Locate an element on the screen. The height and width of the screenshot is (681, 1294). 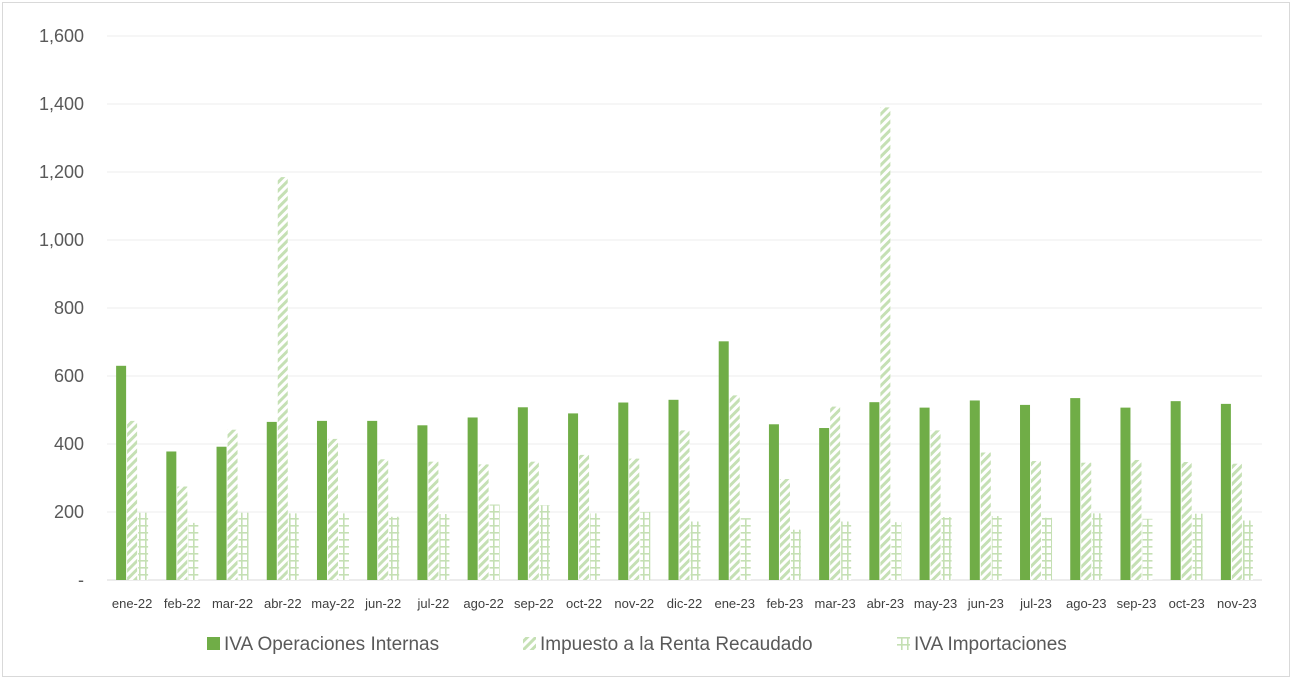
x-tick-label: abr-22 is located at coordinates (283, 603).